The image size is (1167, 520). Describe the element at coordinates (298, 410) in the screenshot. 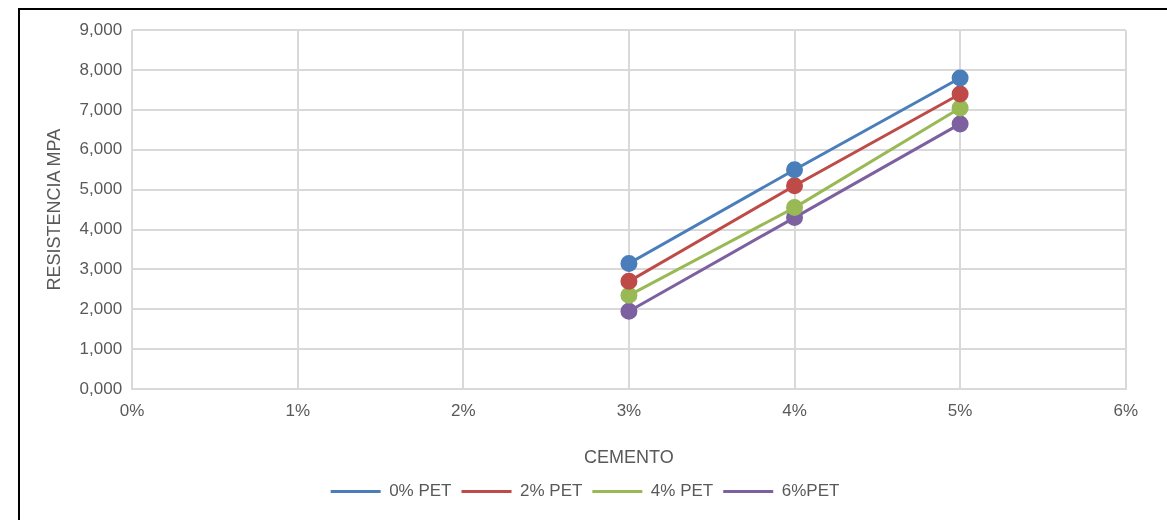

I see `x-tick-label: 1%` at that location.